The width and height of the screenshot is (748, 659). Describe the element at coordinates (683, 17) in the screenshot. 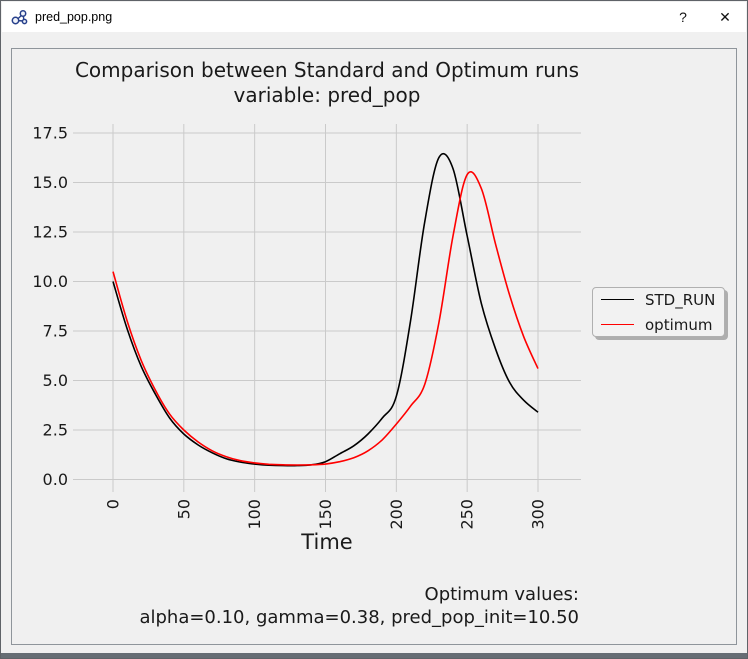

I see `help-button: ?` at that location.